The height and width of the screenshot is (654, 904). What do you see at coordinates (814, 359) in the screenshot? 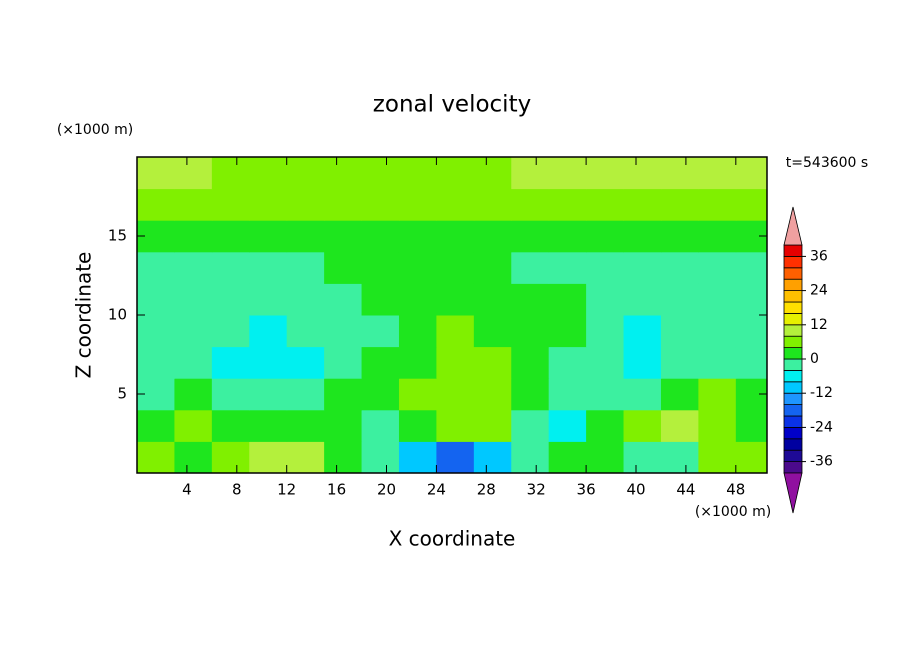
I see `colorbar-tick-label: 0` at bounding box center [814, 359].